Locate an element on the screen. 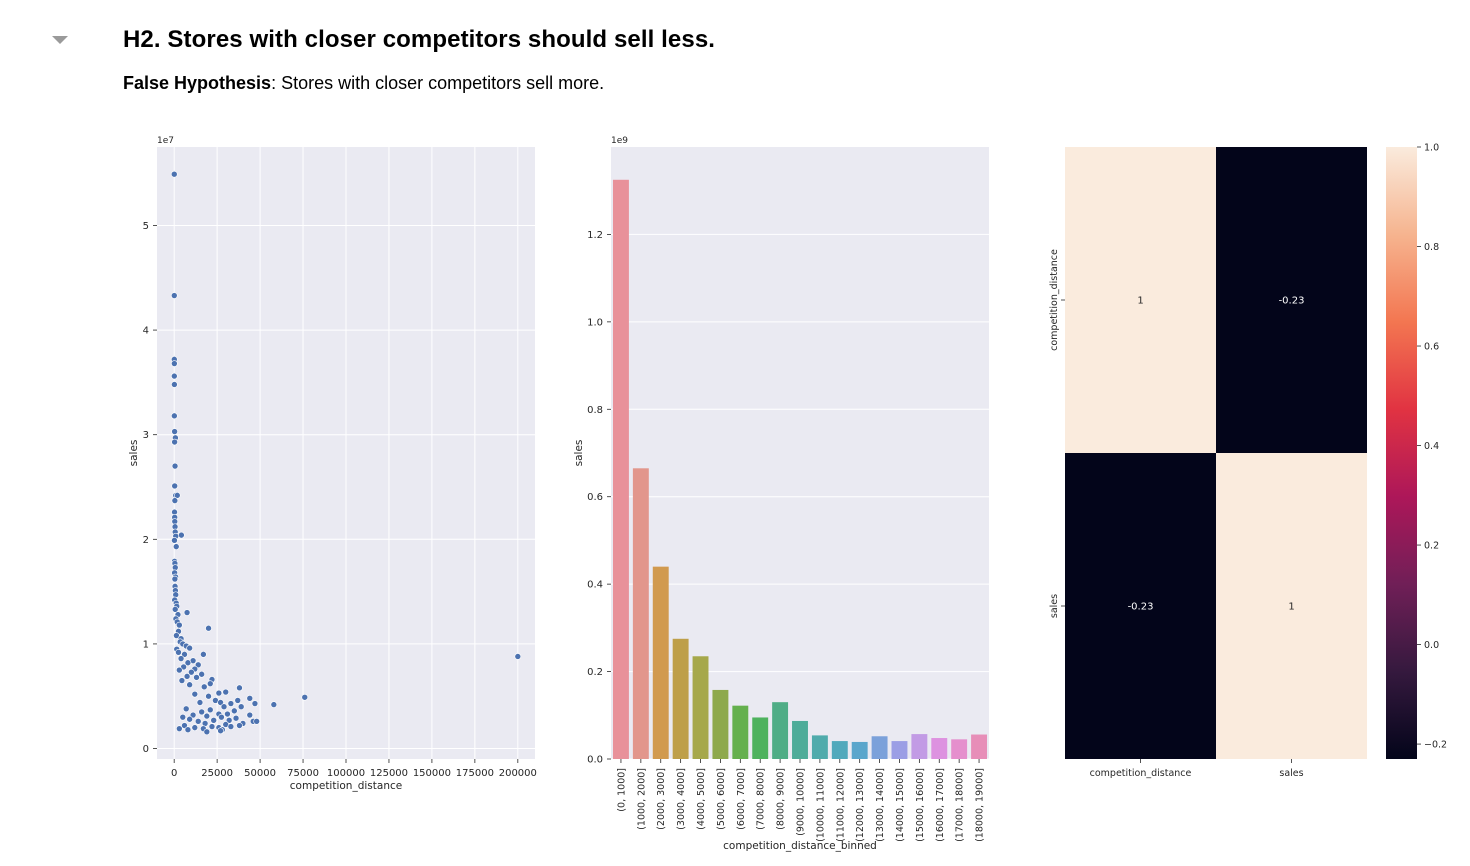  heatmap-y-tick-label: competition_distance is located at coordinates (1054, 300).